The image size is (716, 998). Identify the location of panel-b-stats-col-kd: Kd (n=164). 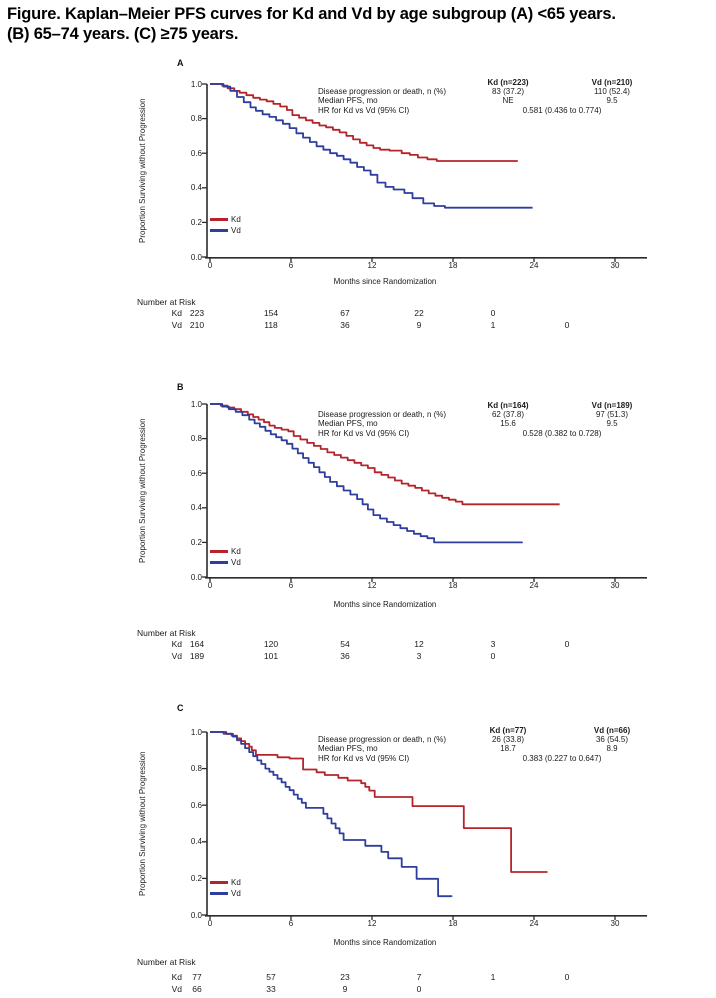
(508, 405).